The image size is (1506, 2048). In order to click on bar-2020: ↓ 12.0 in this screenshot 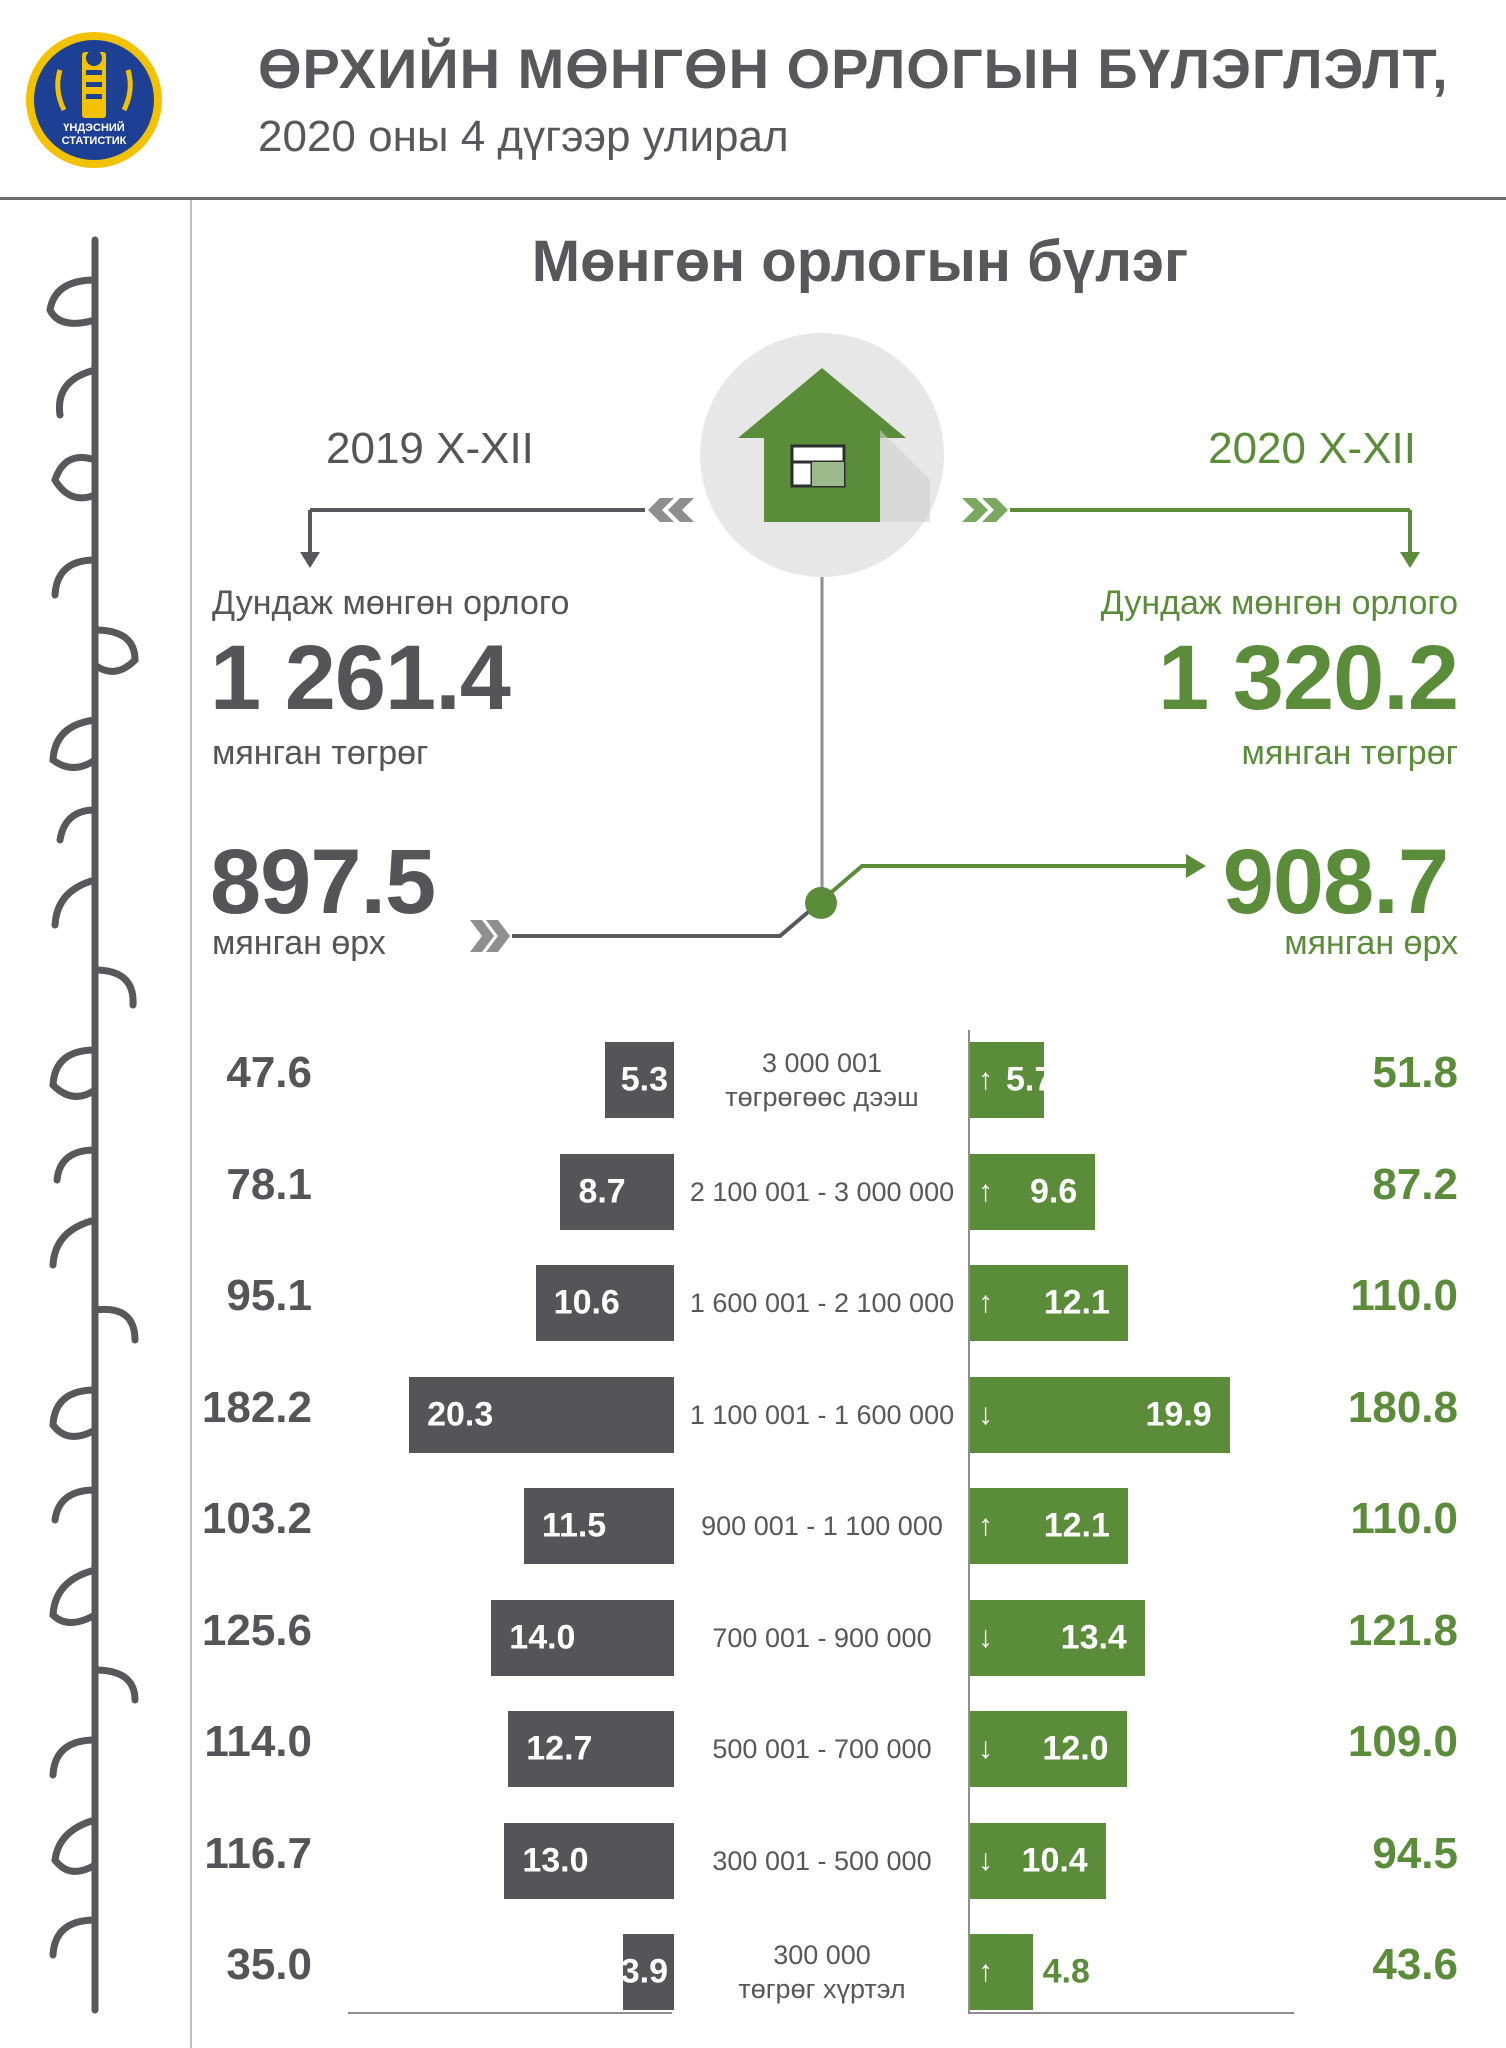, I will do `click(1048, 1749)`.